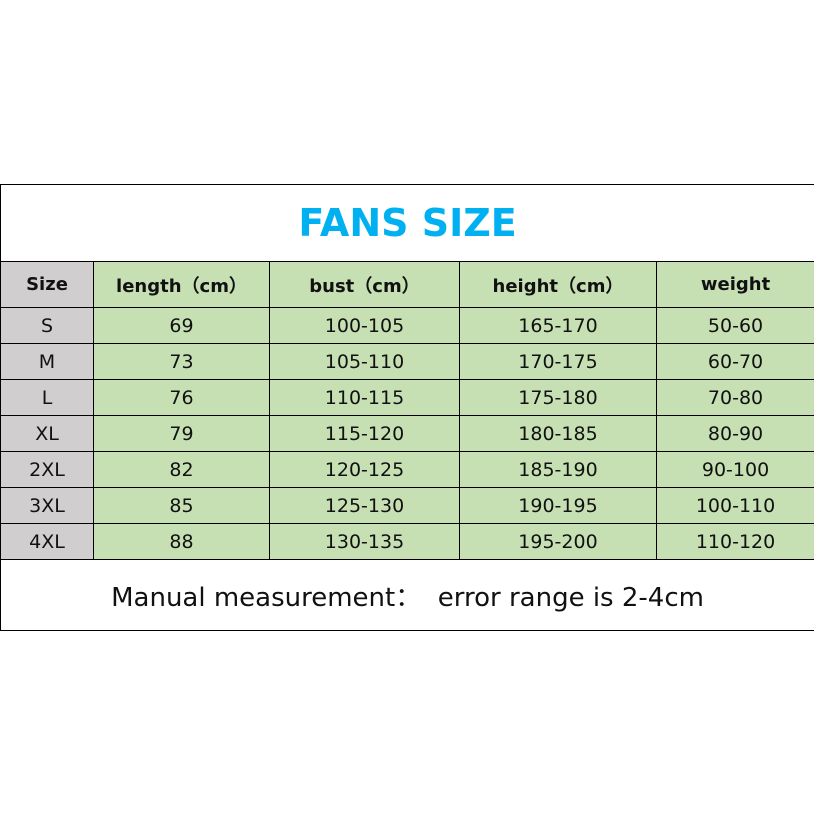 The width and height of the screenshot is (814, 814). Describe the element at coordinates (734, 284) in the screenshot. I see `column-header: weight` at that location.